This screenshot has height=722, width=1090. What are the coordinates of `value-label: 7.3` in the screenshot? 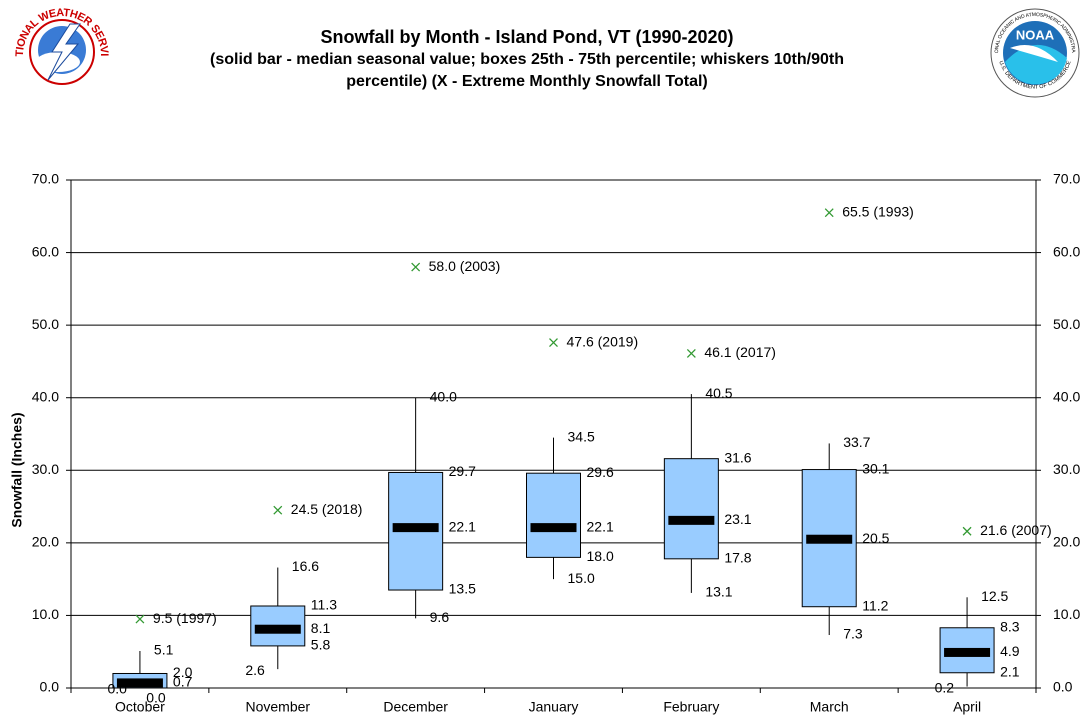 It's located at (853, 634).